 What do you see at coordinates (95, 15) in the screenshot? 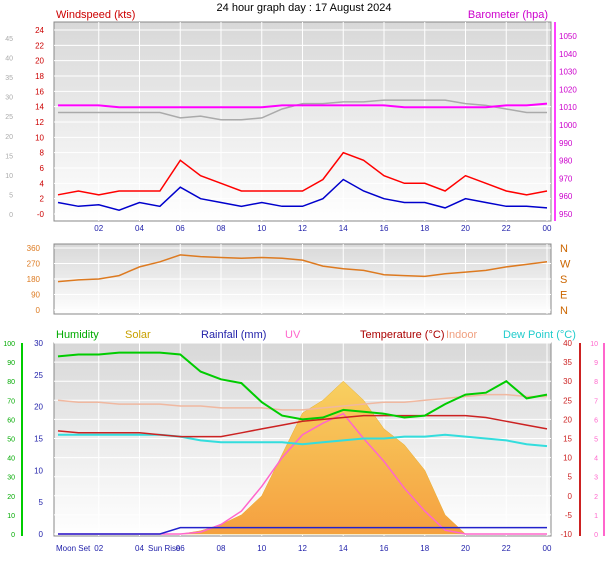
I see `windspeed-axis-label: Windspeed (kts)` at bounding box center [95, 15].